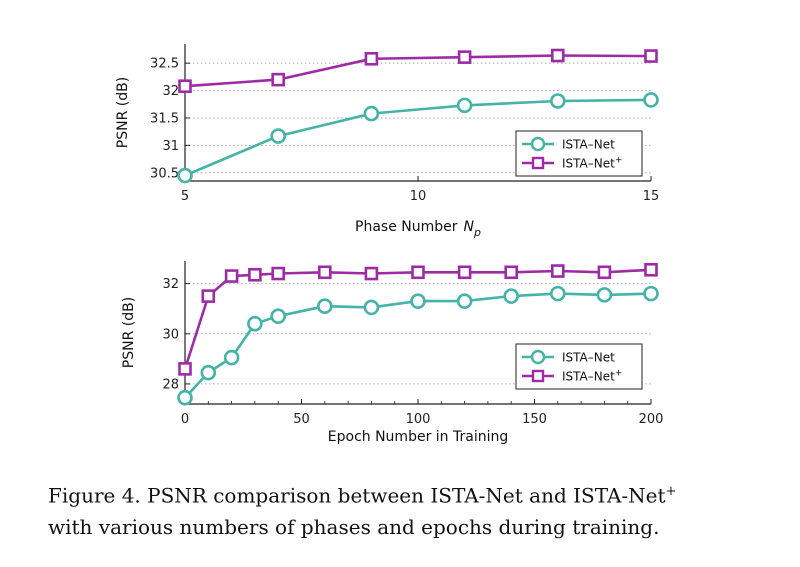 Image resolution: width=800 pixels, height=567 pixels. I want to click on x-tick-label: 100, so click(418, 419).